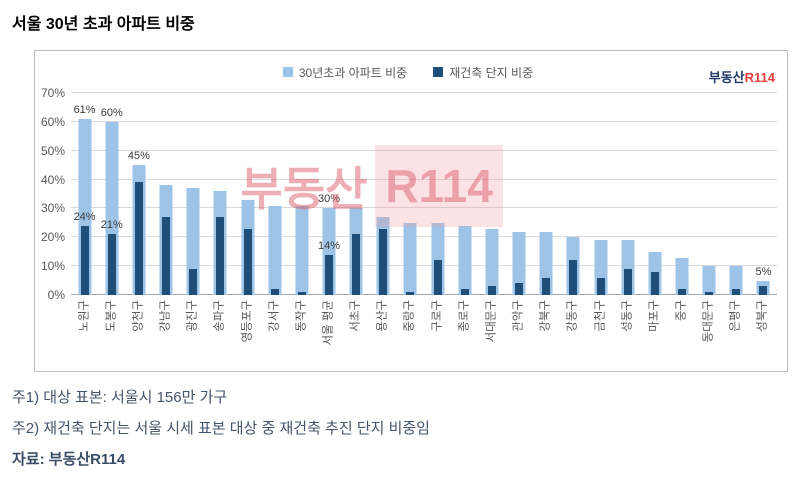 The width and height of the screenshot is (800, 498). What do you see at coordinates (654, 212) in the screenshot?
I see `bar-group: 마포구` at bounding box center [654, 212].